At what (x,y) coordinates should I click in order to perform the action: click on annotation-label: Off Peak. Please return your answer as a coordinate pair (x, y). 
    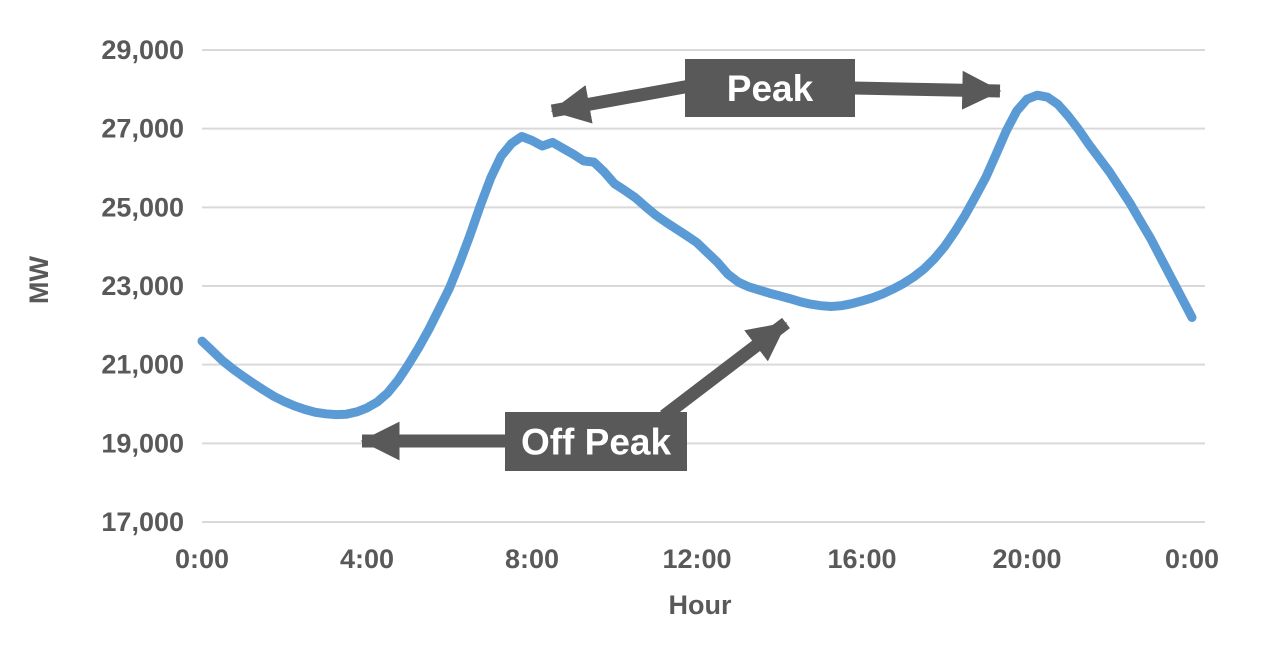
    Looking at the image, I should click on (596, 442).